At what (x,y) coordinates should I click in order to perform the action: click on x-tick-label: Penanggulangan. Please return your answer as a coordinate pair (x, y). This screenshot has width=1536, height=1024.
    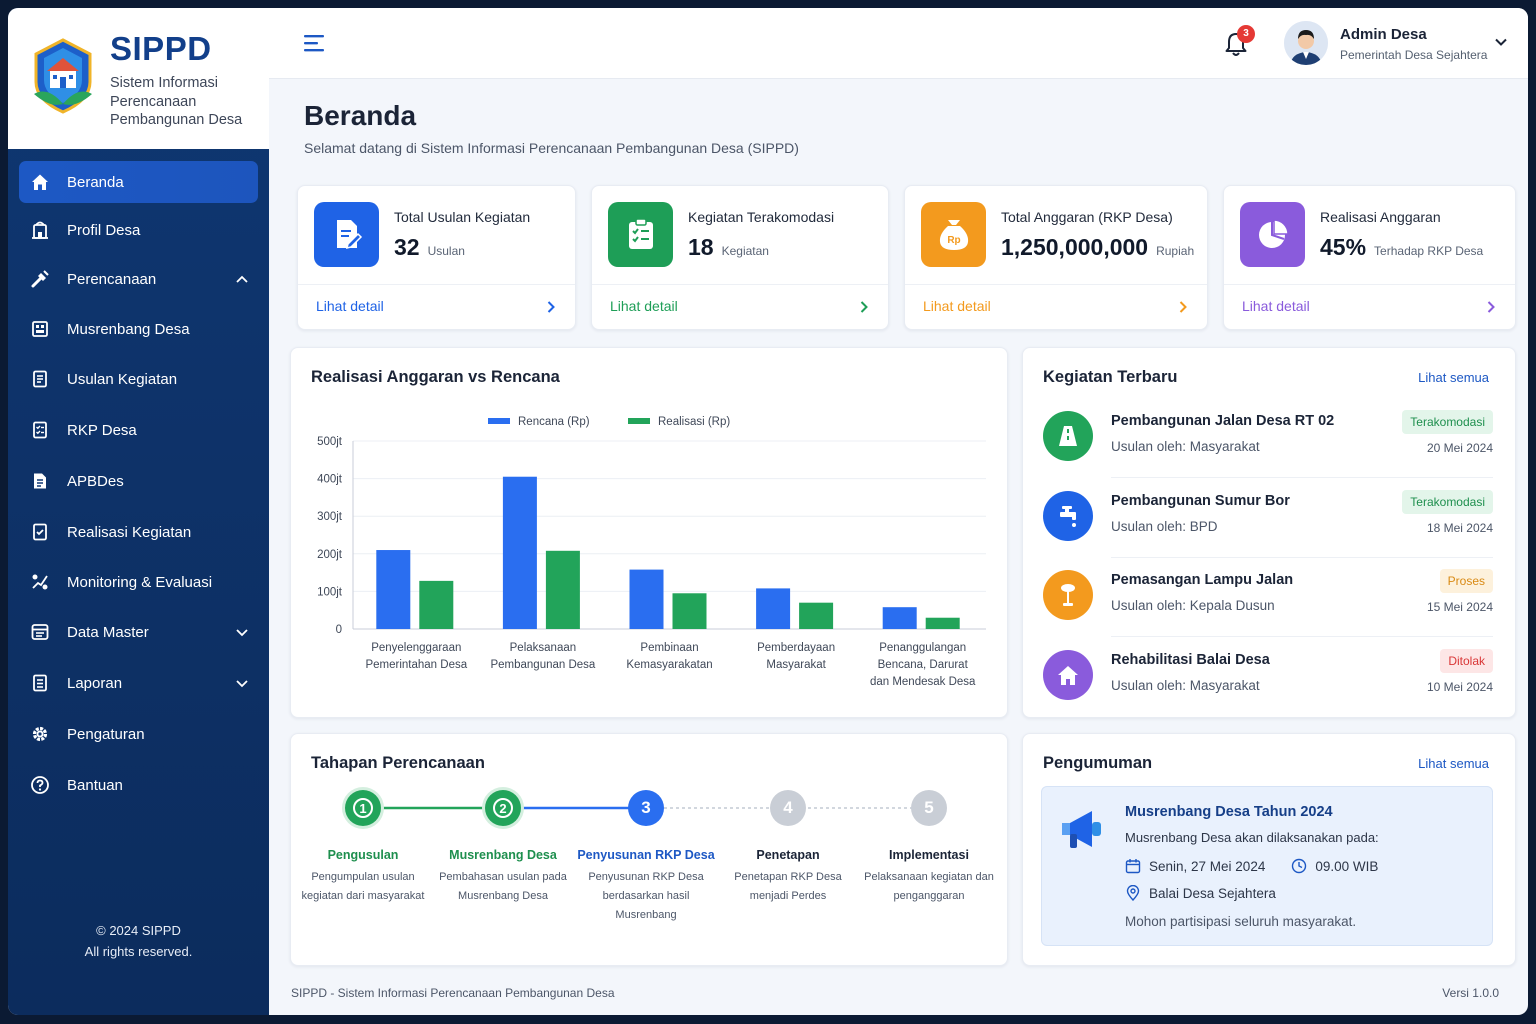
    Looking at the image, I should click on (922, 648).